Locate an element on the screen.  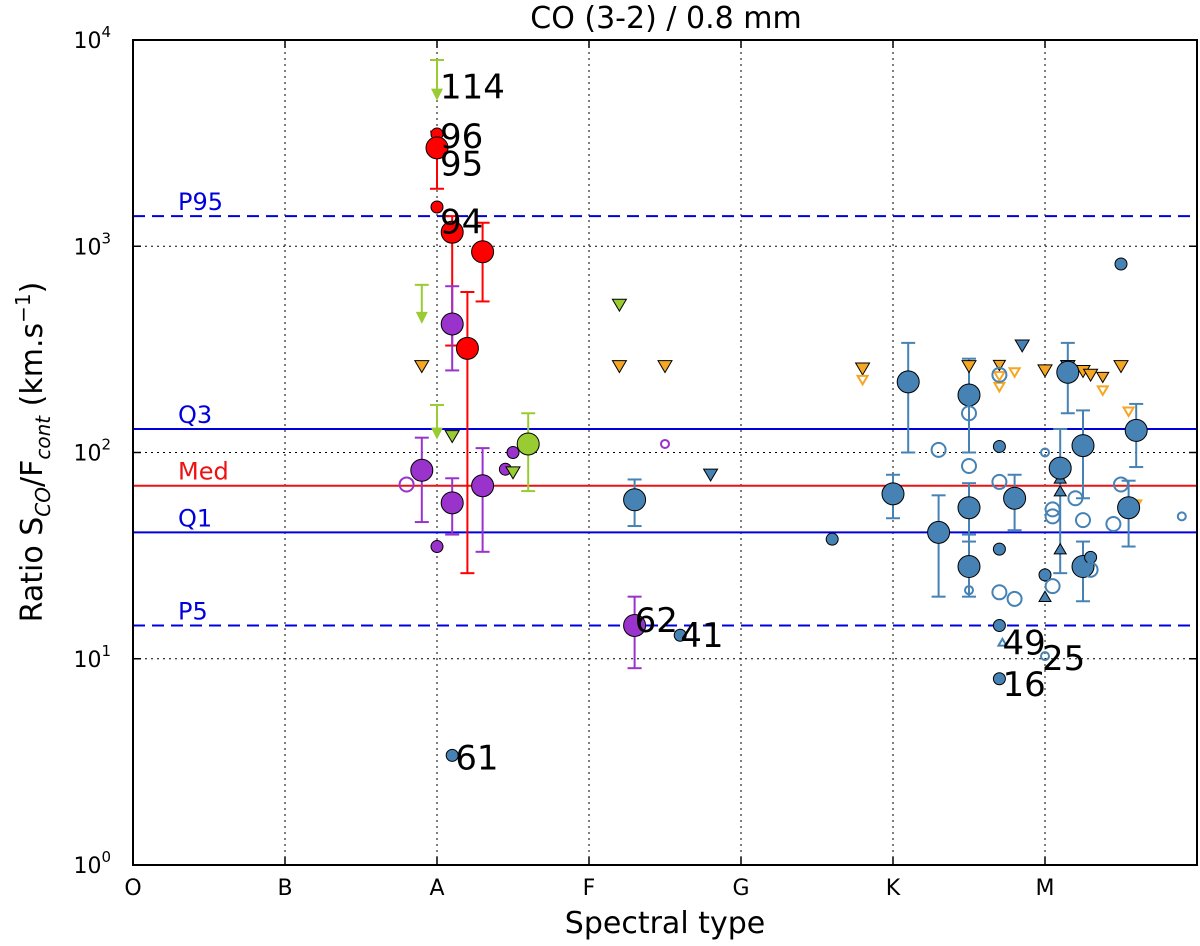
y-tick-label: 10¹ is located at coordinates (92, 657).